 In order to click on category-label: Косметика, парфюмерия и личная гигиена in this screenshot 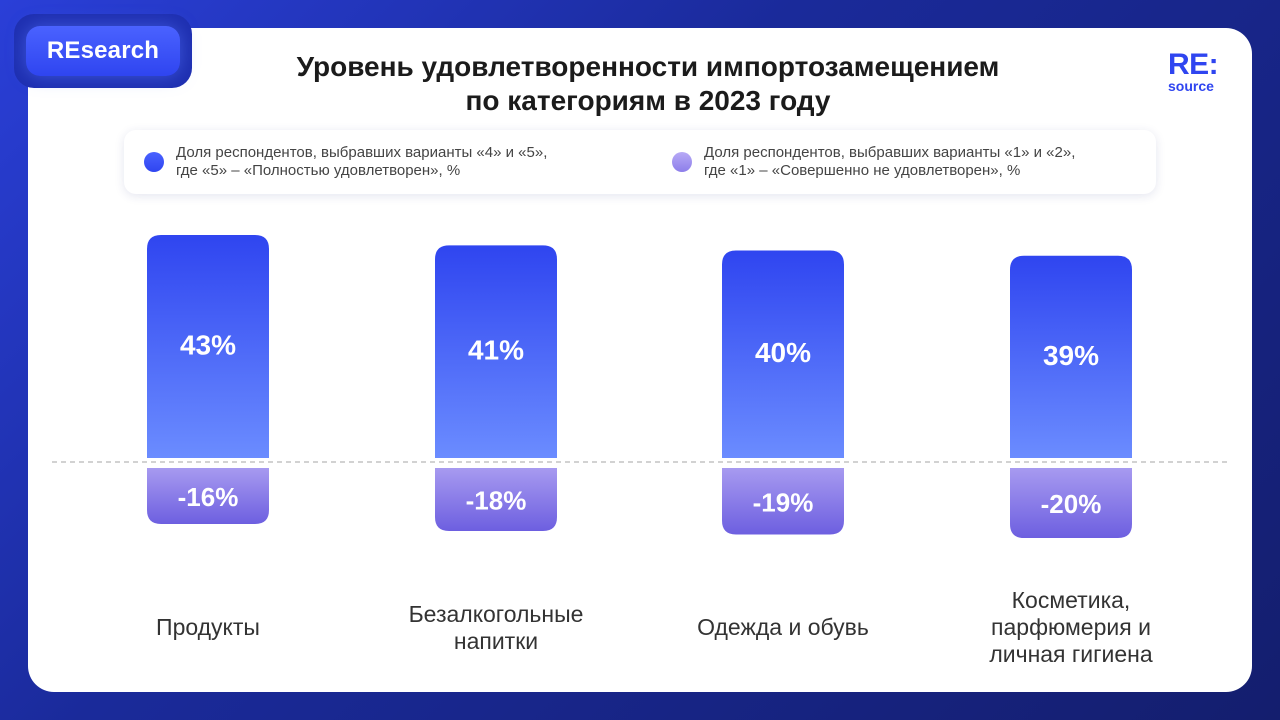, I will do `click(1071, 627)`.